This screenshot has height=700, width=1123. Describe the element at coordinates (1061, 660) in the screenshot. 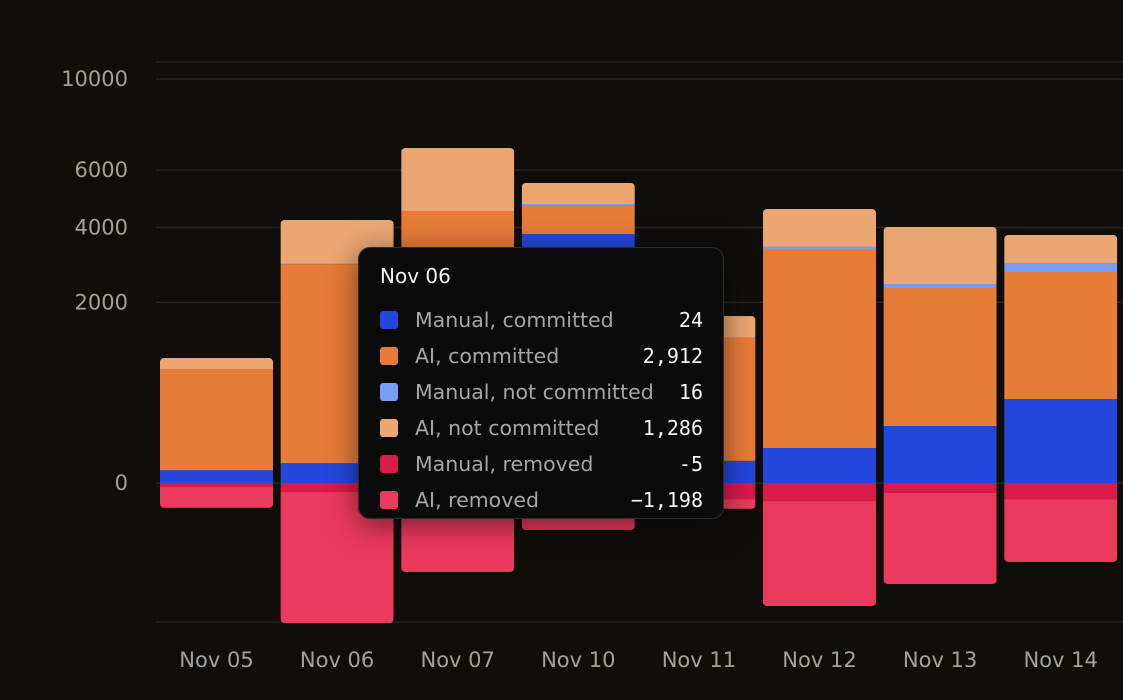

I see `x-tick-label: Nov 14` at that location.